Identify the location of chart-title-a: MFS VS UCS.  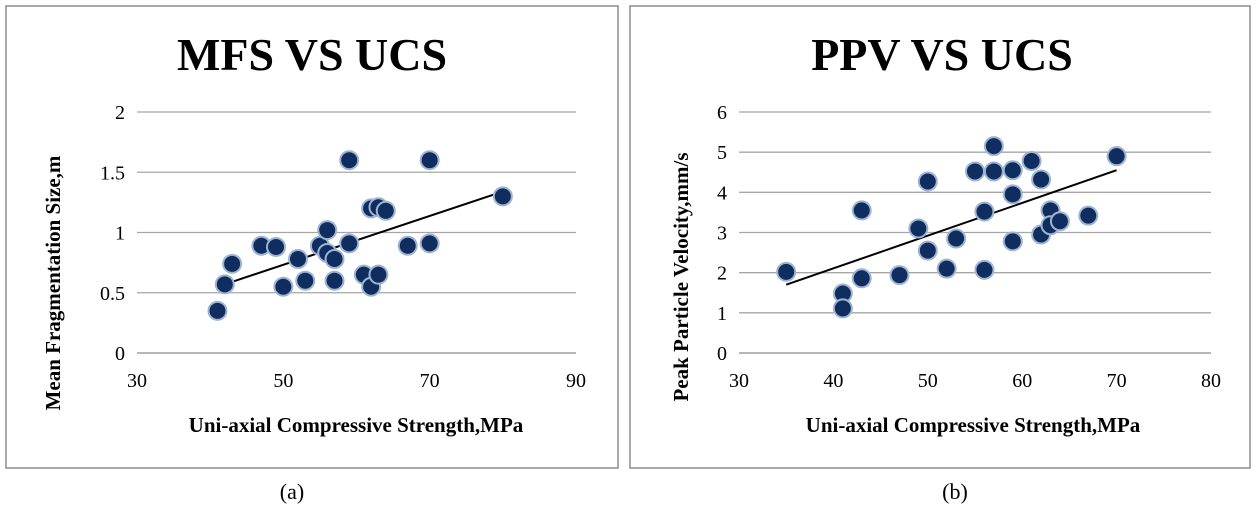
(312, 54).